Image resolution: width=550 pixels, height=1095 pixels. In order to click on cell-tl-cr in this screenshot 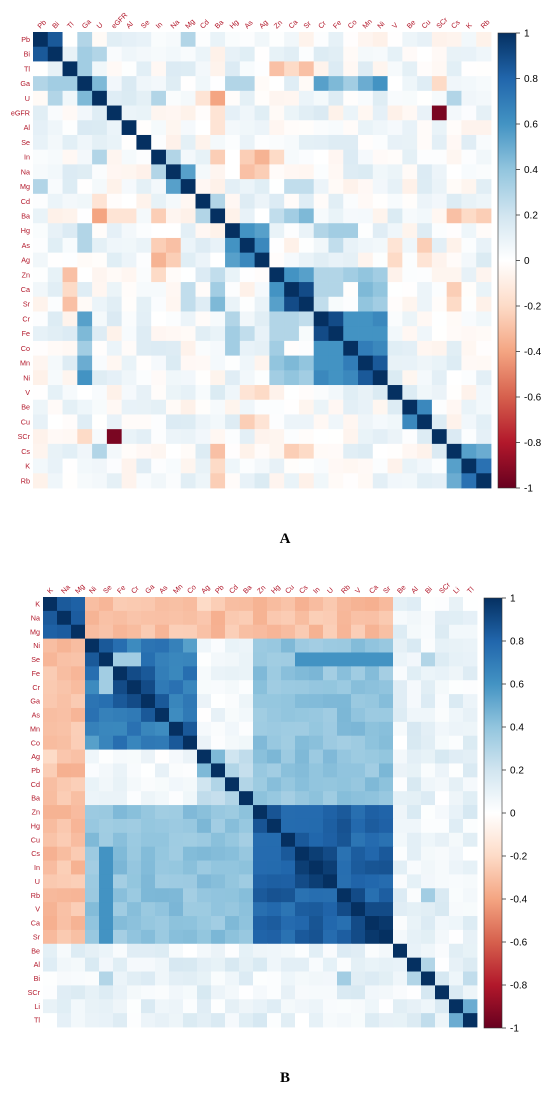, I will do `click(321, 69)`.